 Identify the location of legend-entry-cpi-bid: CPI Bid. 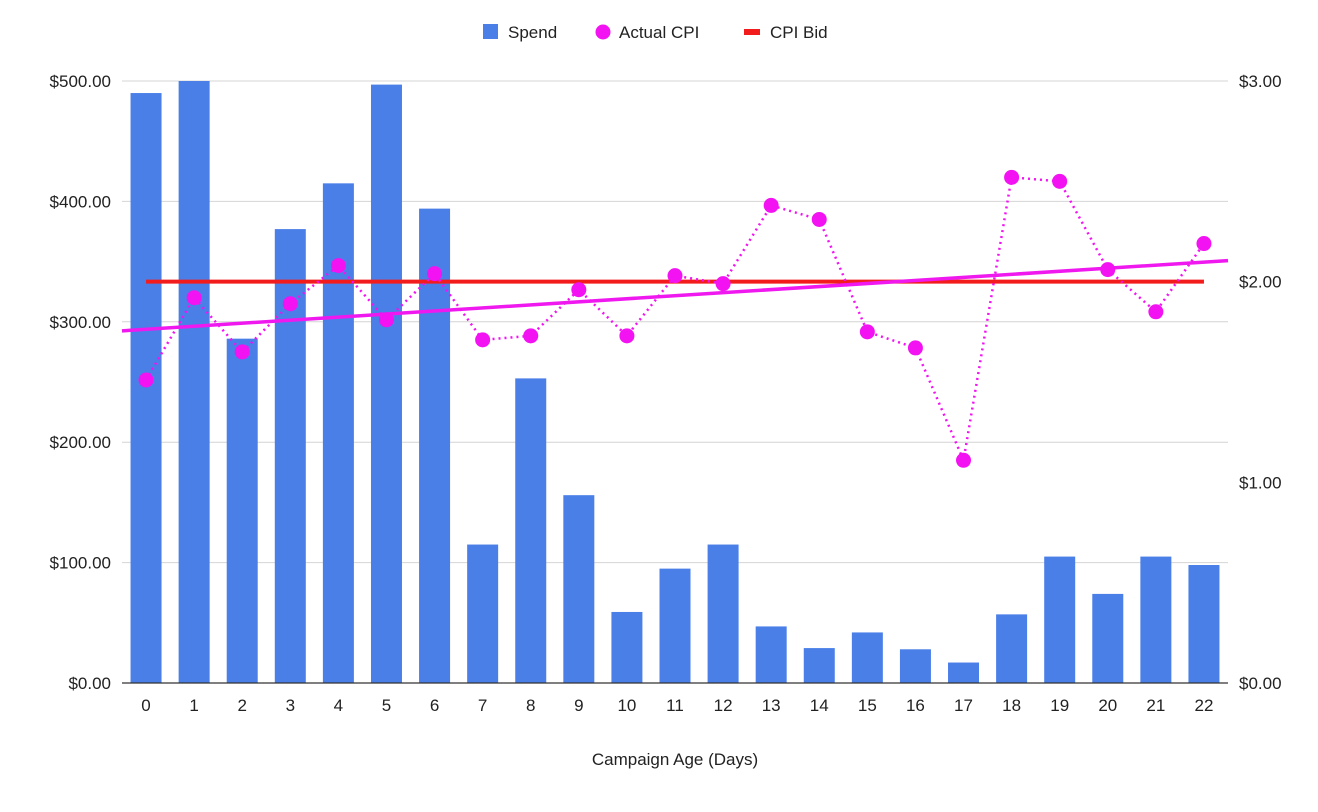
(786, 32).